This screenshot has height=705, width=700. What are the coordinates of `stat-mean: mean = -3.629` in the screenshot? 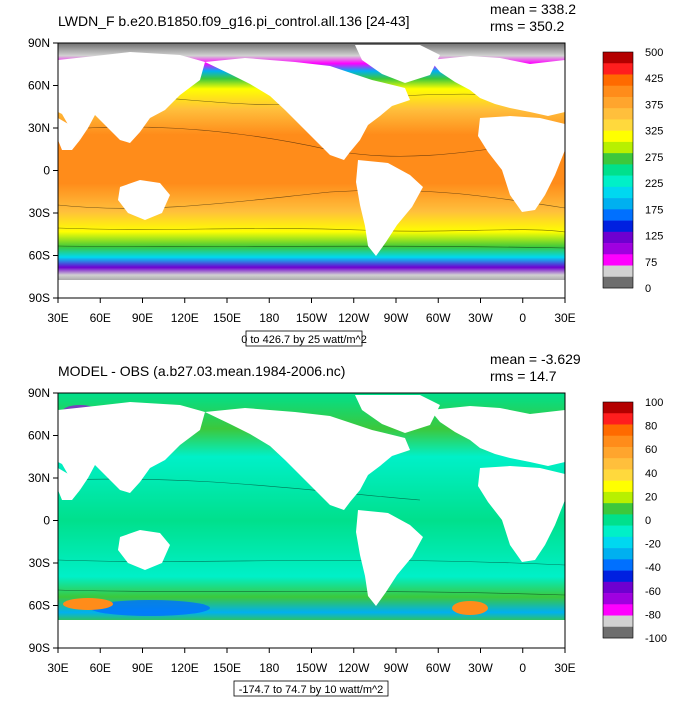 It's located at (535, 359).